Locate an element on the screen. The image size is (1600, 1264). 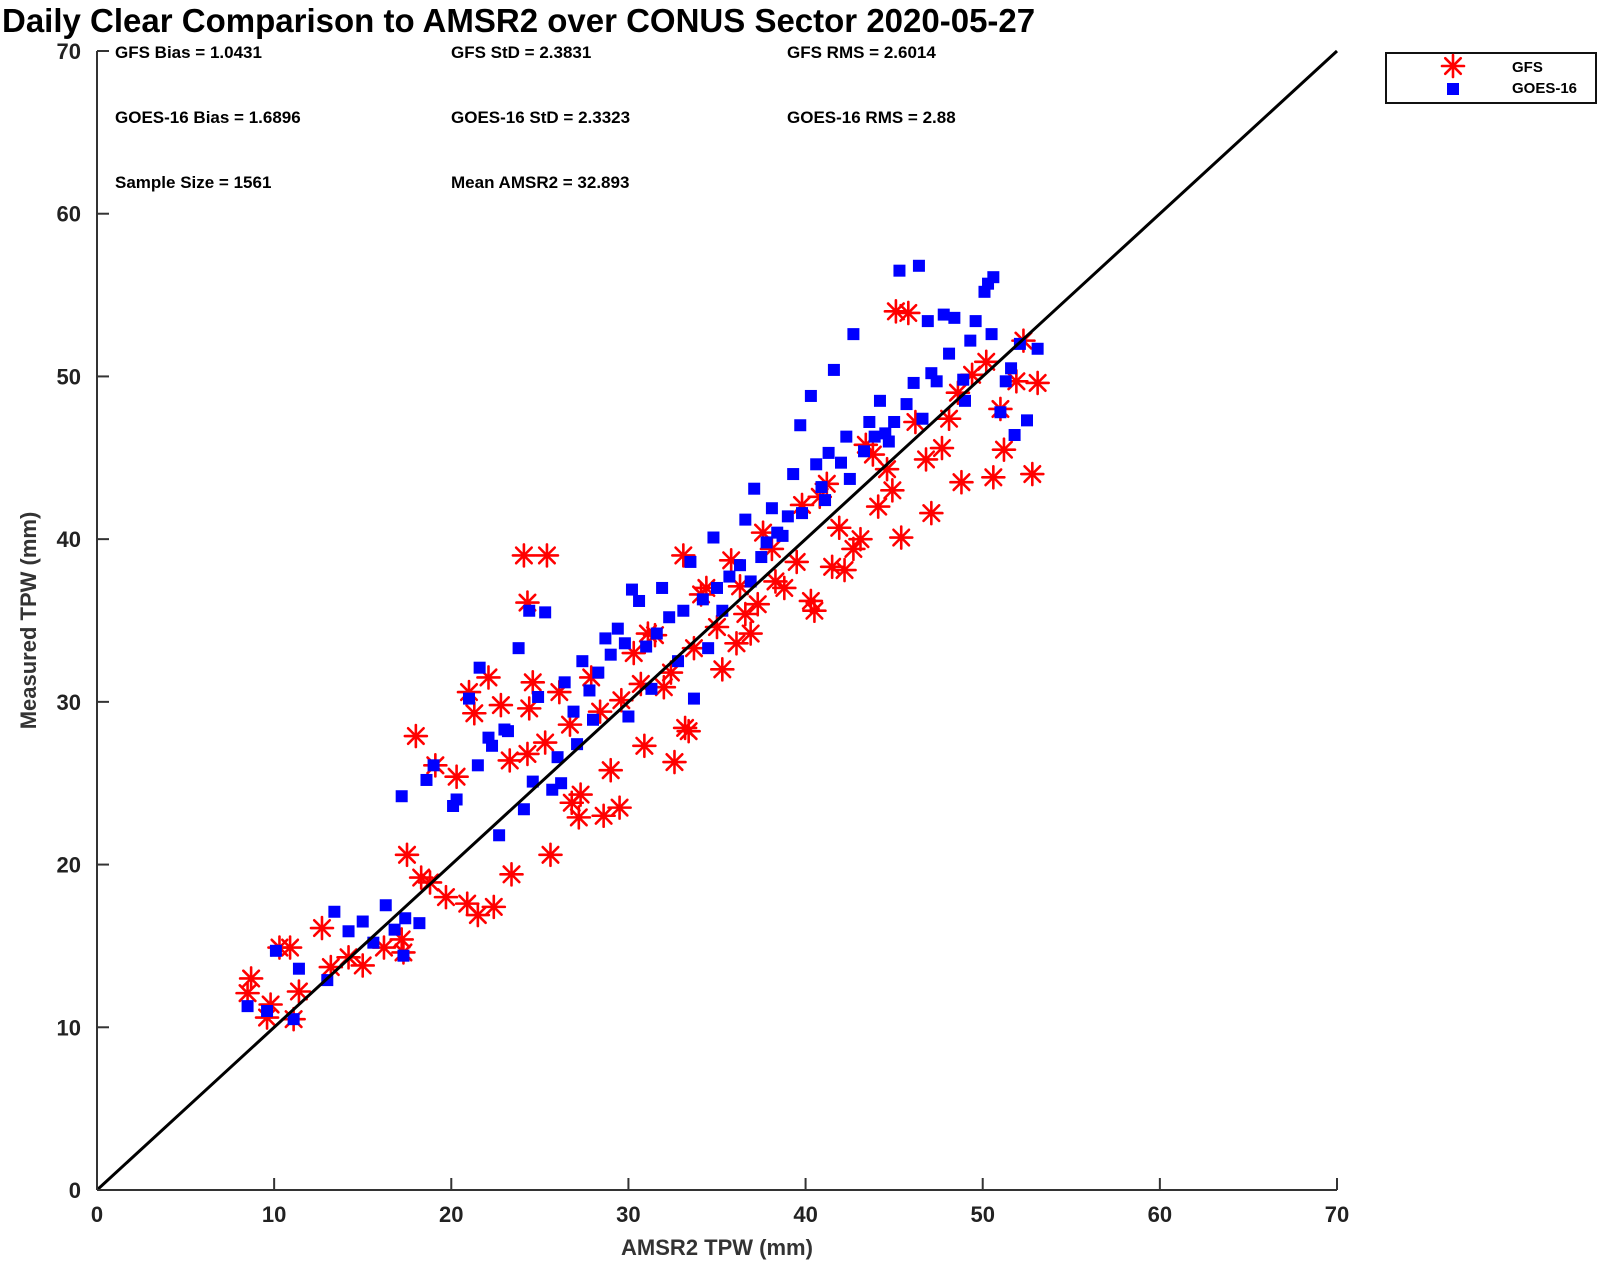
legend-gfs-asterisk-glyph is located at coordinates (1453, 66).